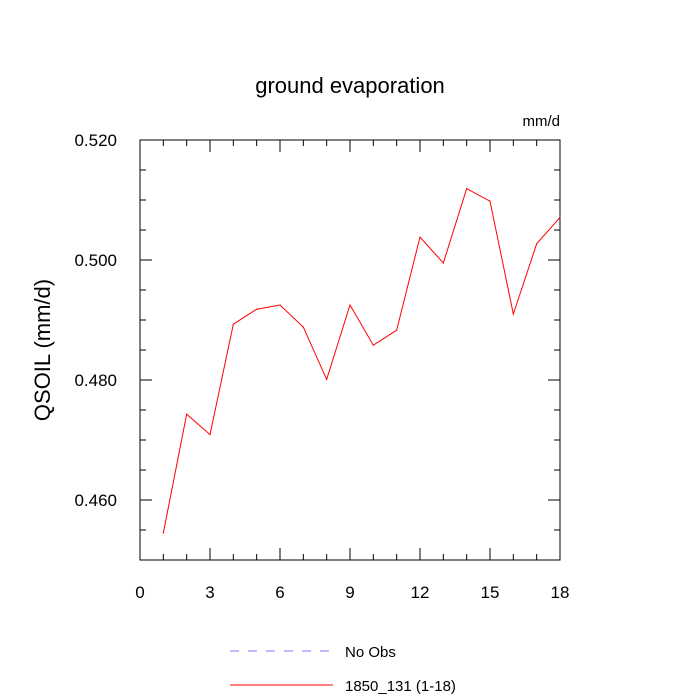 The width and height of the screenshot is (700, 700). Describe the element at coordinates (542, 121) in the screenshot. I see `units-label: mm/d` at that location.